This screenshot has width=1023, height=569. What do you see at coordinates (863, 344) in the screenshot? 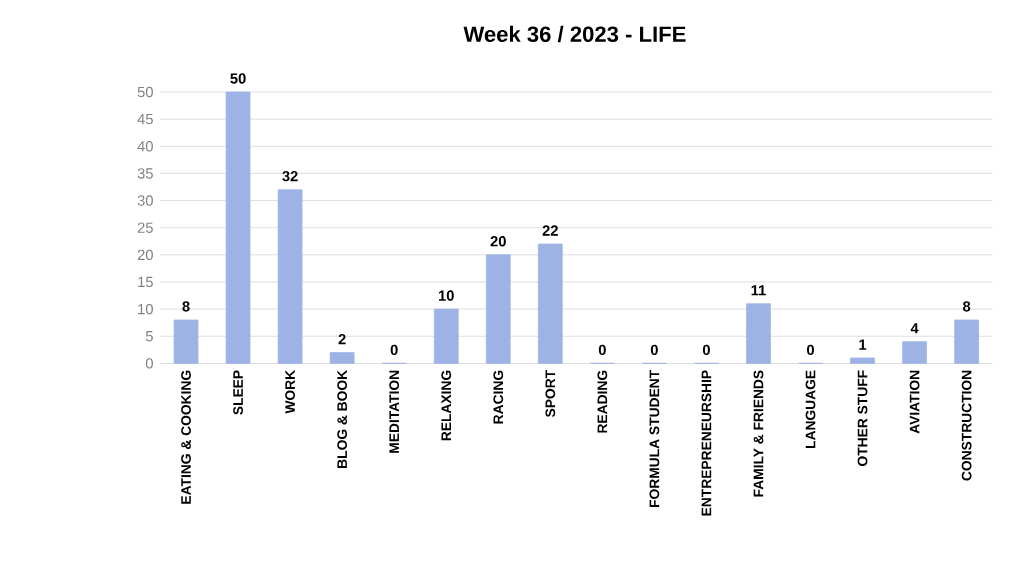
I see `data-label: 1` at bounding box center [863, 344].